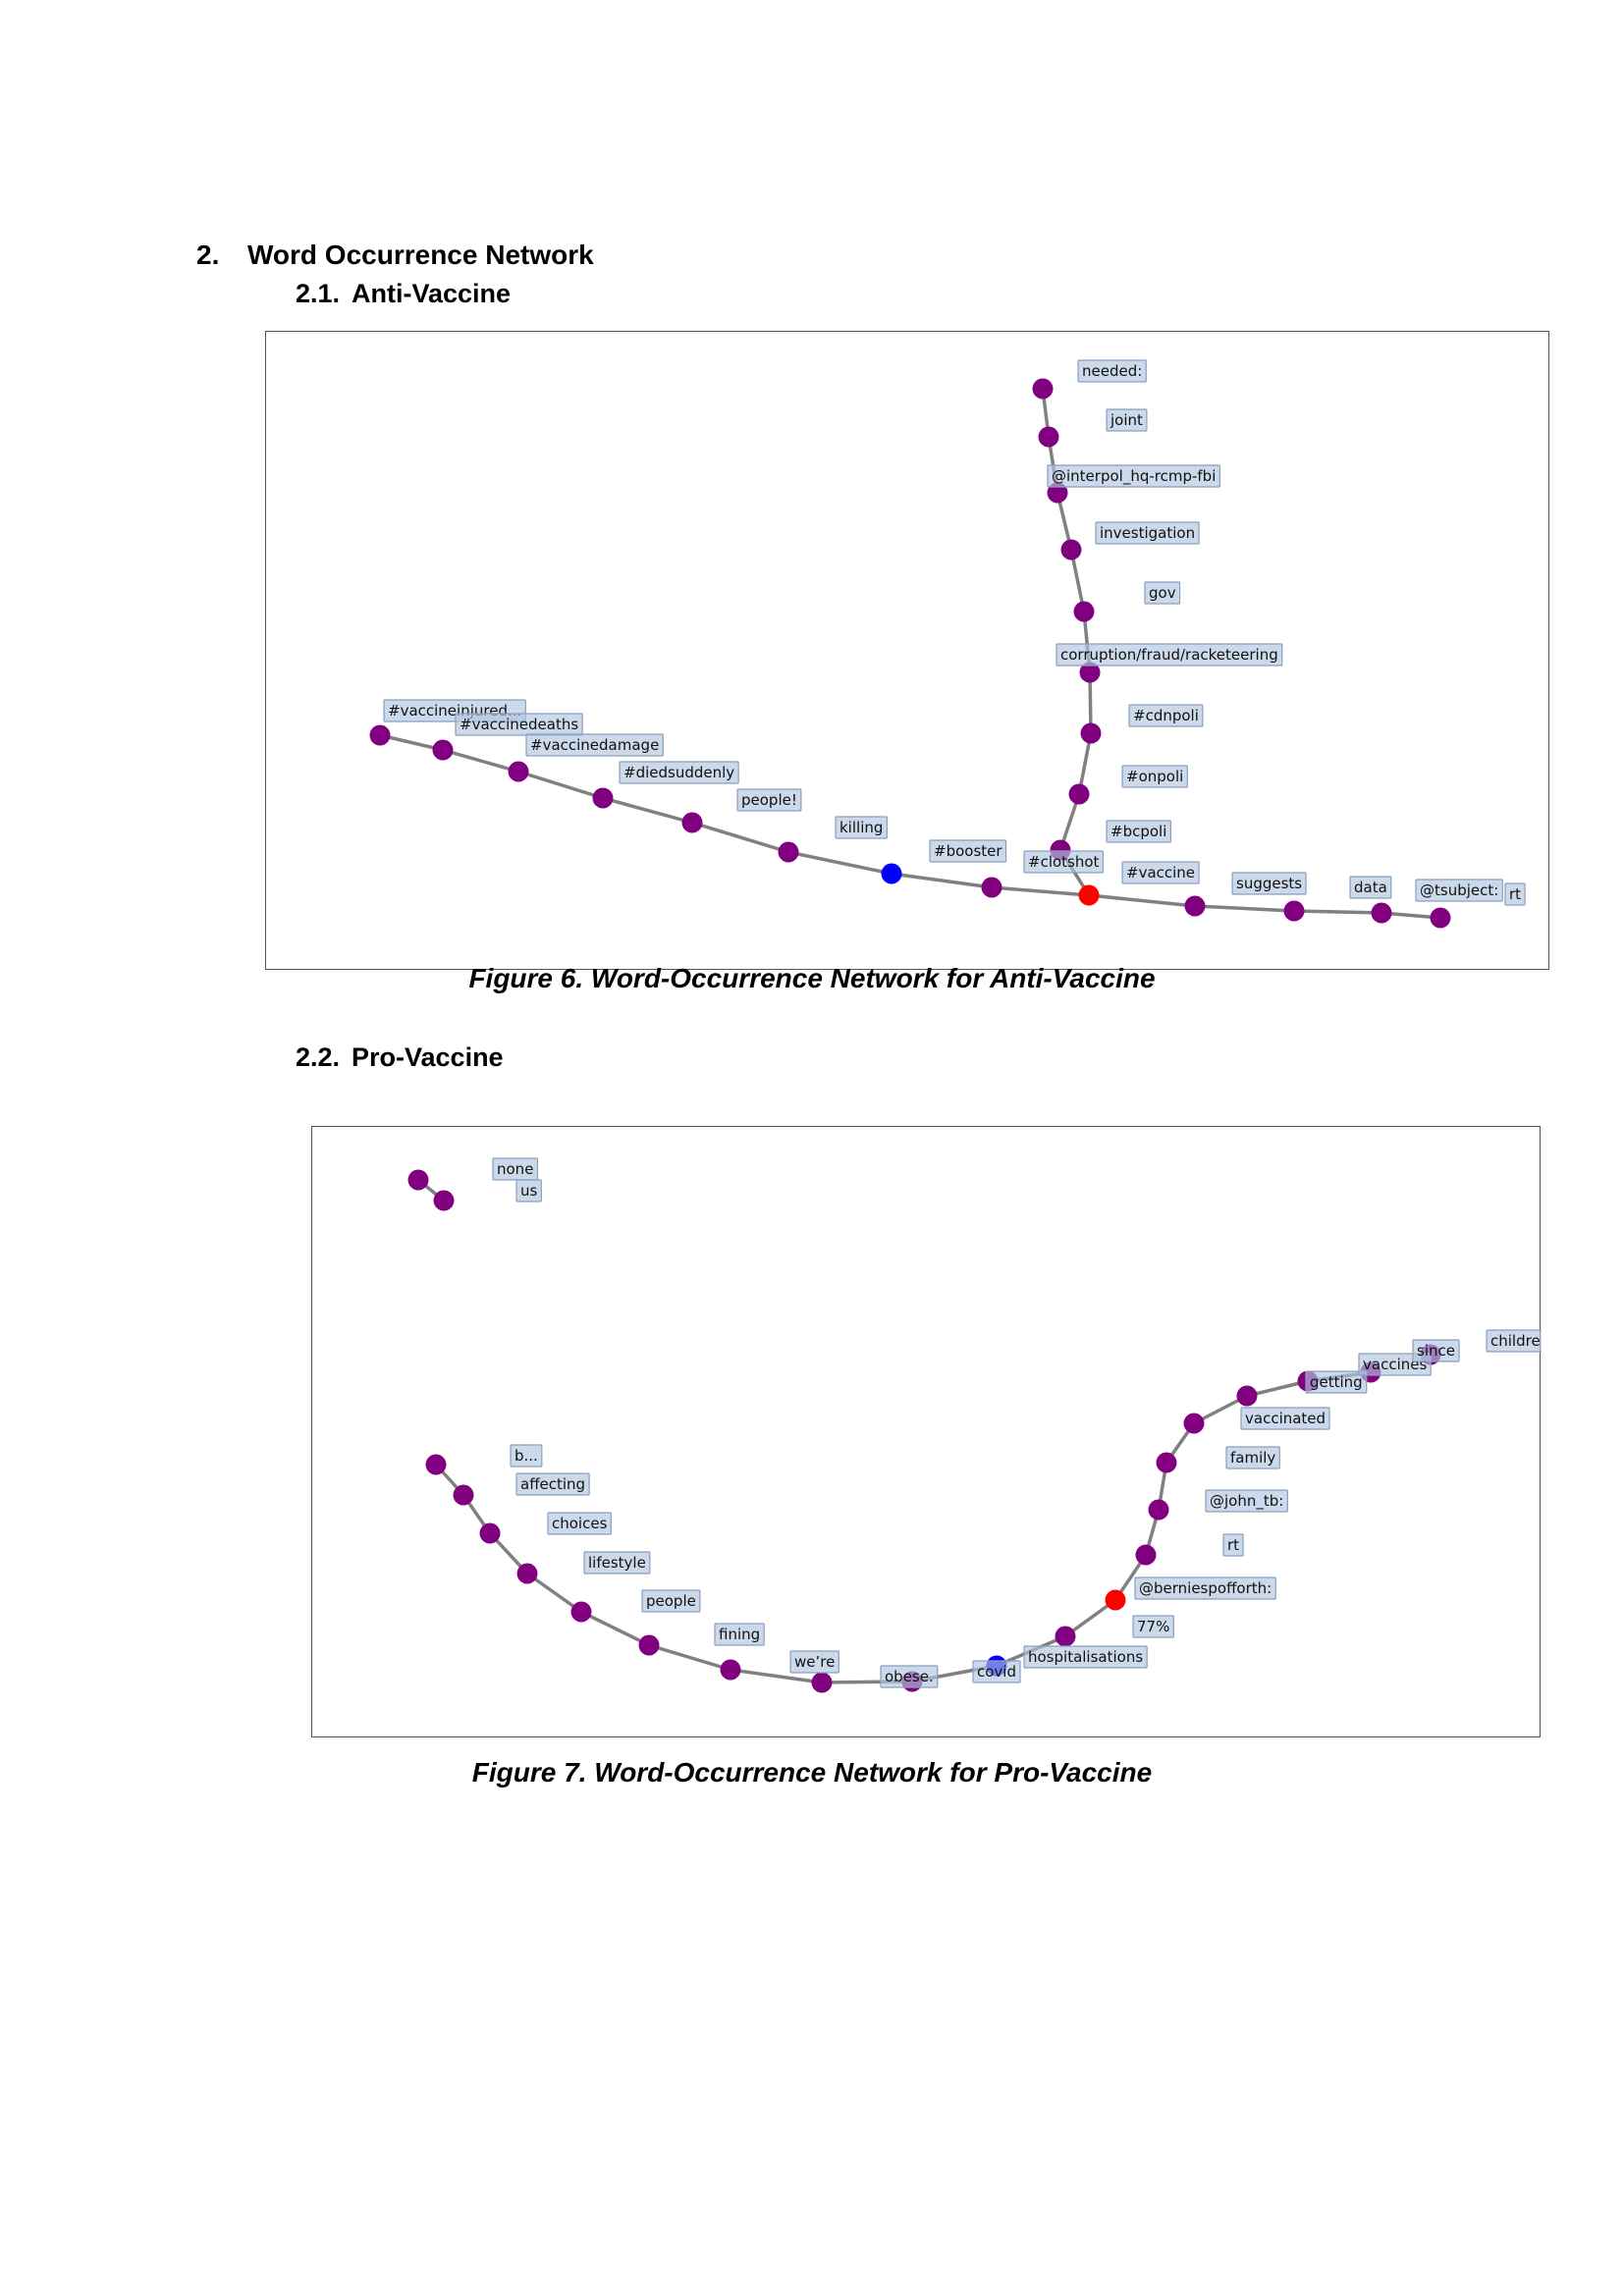  I want to click on node-label-clotshot: #clotshot, so click(1064, 862).